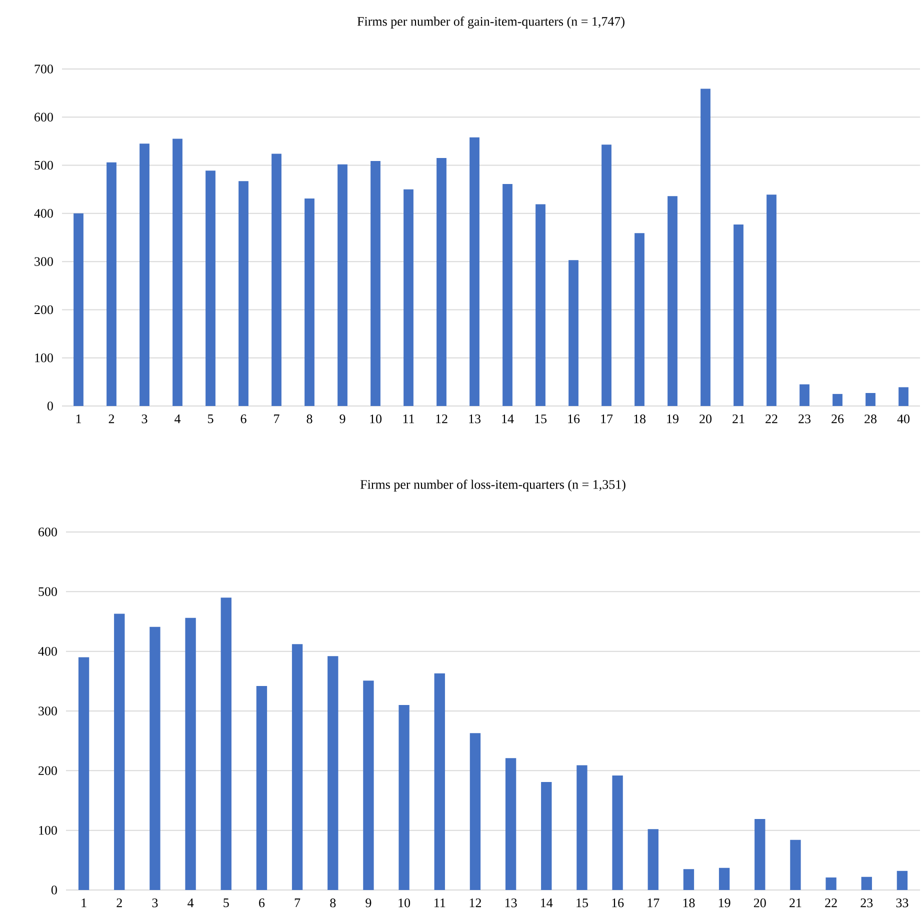 The width and height of the screenshot is (922, 921). What do you see at coordinates (155, 903) in the screenshot?
I see `x-tick-label: 3` at bounding box center [155, 903].